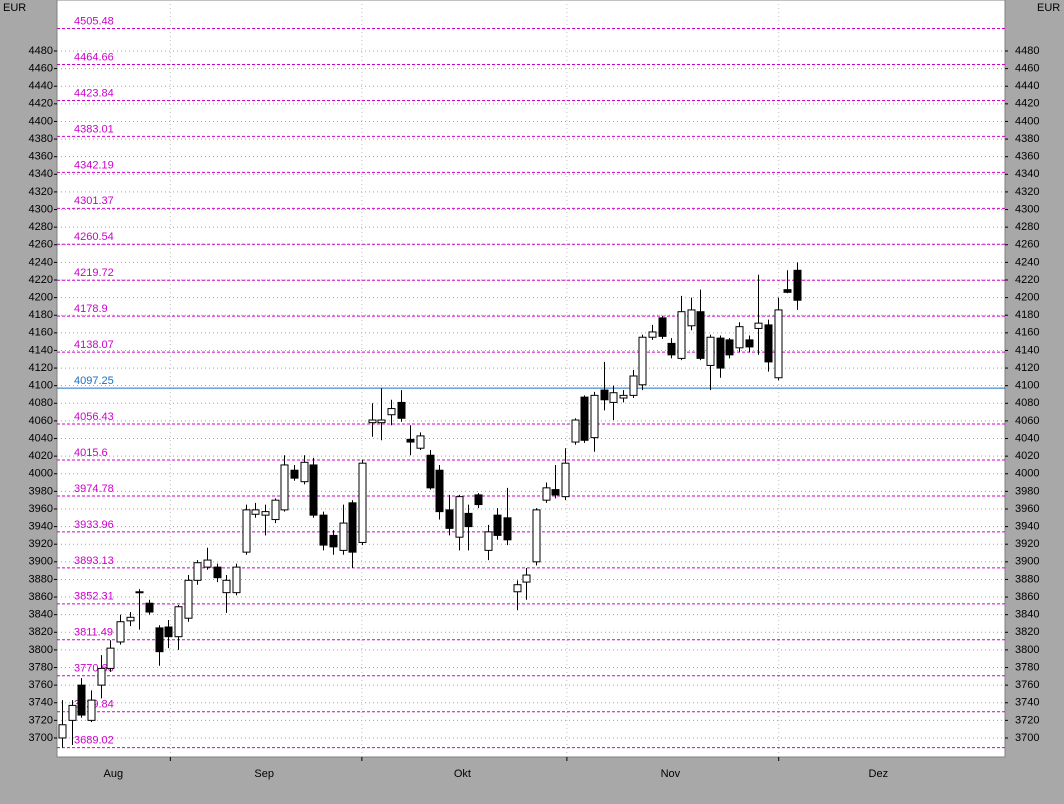 This screenshot has height=804, width=1064. Describe the element at coordinates (1027, 157) in the screenshot. I see `y-tick-label-right: 4360` at that location.